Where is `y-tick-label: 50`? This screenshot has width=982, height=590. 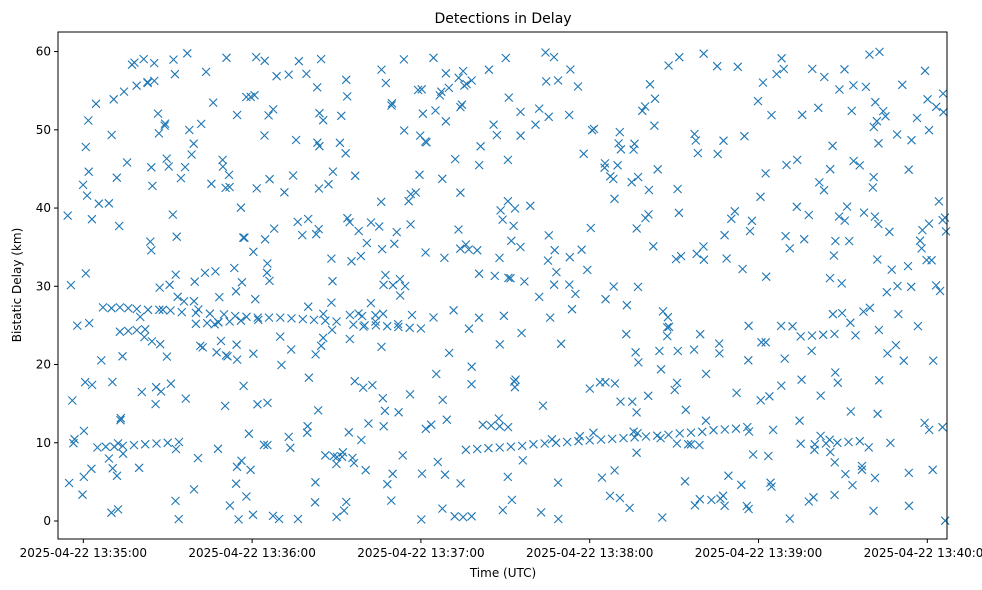 y-tick-label: 50 is located at coordinates (43, 130).